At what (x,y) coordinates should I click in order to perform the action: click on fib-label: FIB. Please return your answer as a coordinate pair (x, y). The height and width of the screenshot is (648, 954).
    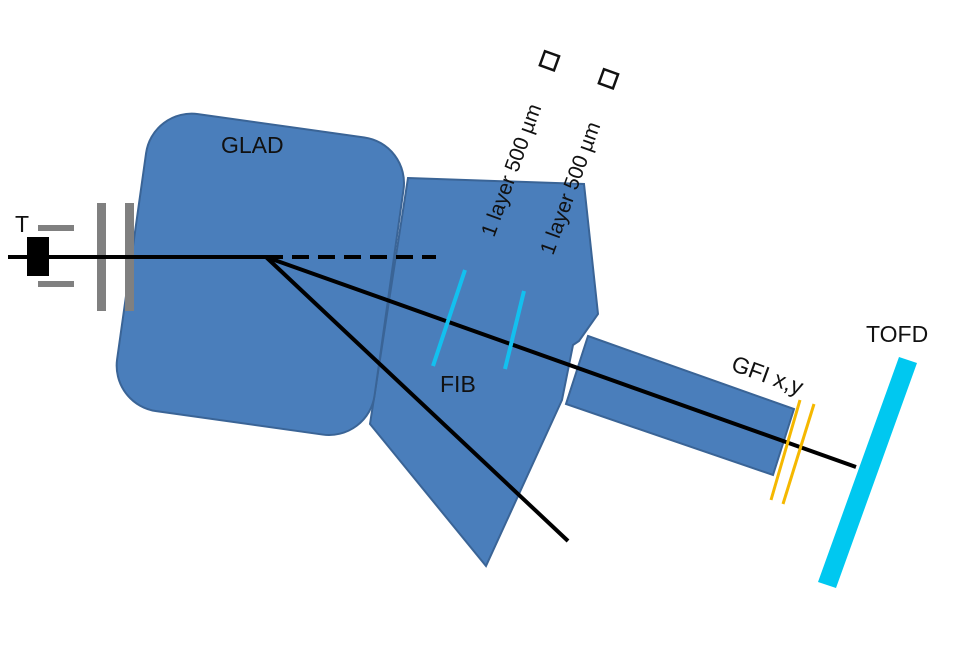
    Looking at the image, I should click on (458, 384).